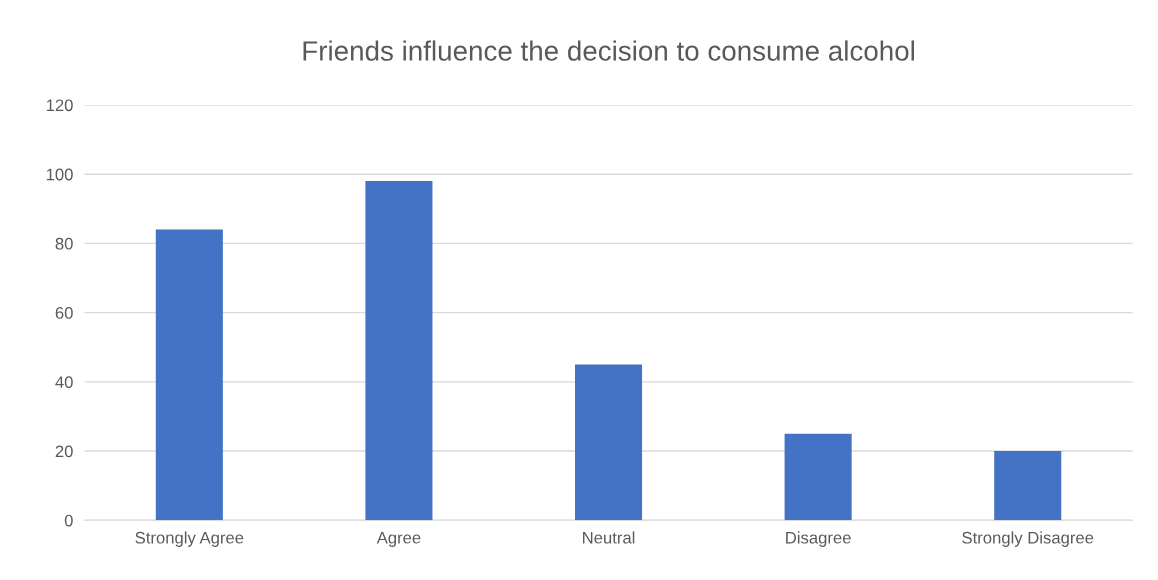 The width and height of the screenshot is (1158, 580). What do you see at coordinates (64, 313) in the screenshot?
I see `y-tick-label: 60` at bounding box center [64, 313].